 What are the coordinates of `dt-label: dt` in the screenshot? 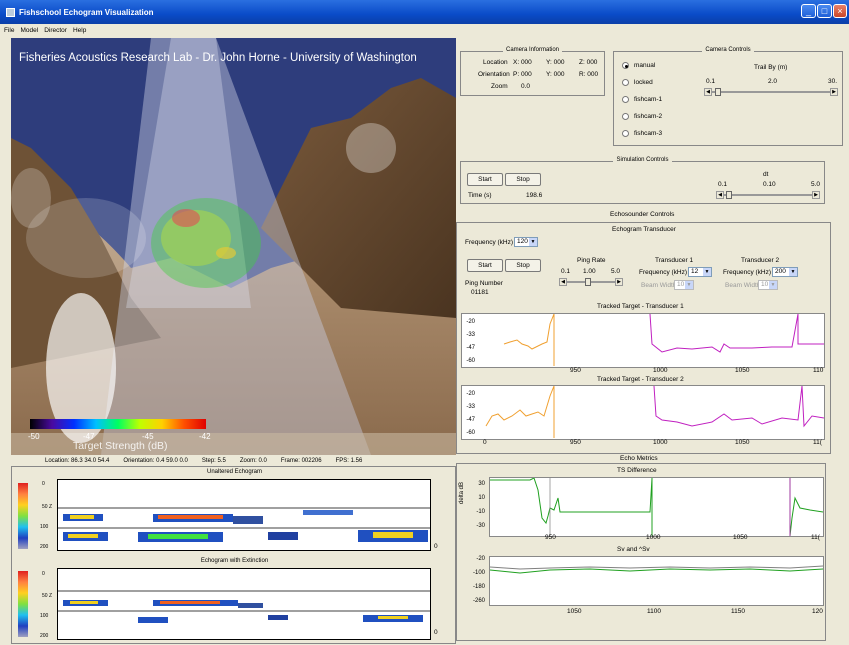 It's located at (766, 174).